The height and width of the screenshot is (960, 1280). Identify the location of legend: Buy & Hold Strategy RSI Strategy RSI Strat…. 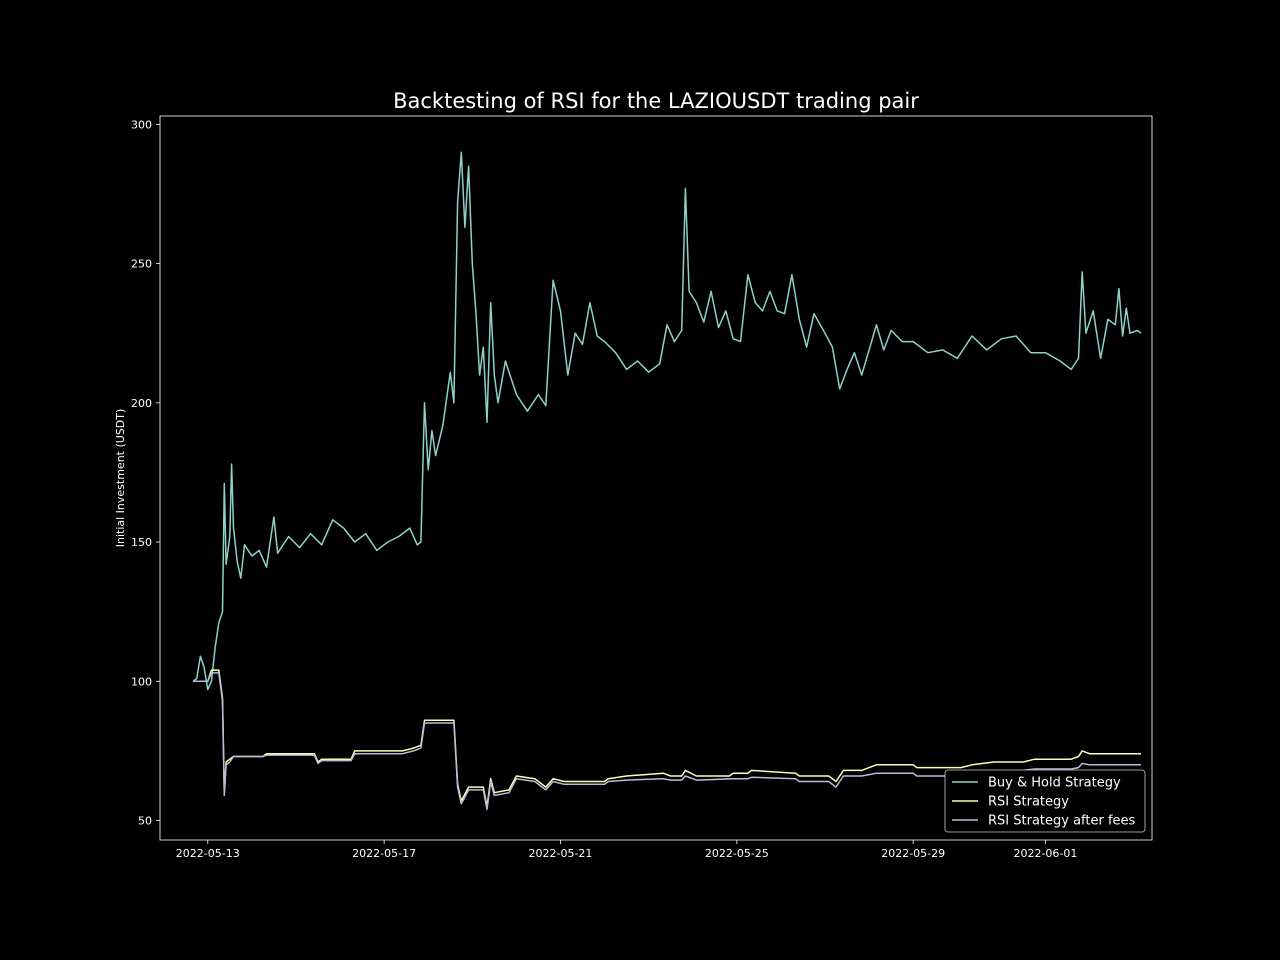
(1045, 801).